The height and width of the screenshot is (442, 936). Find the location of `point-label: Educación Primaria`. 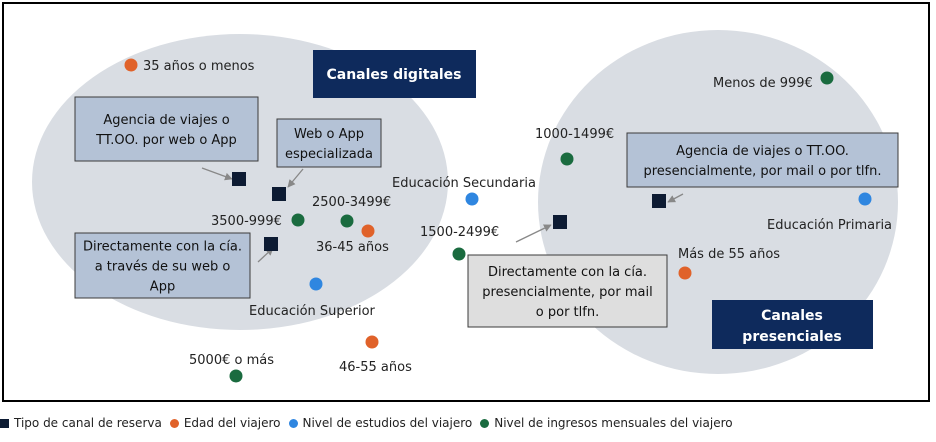

point-label: Educación Primaria is located at coordinates (829, 225).